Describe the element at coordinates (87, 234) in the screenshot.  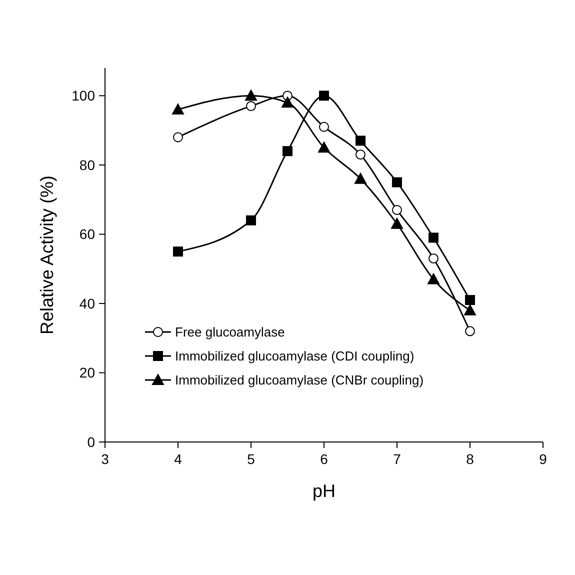
I see `y-tick-label: 60` at that location.